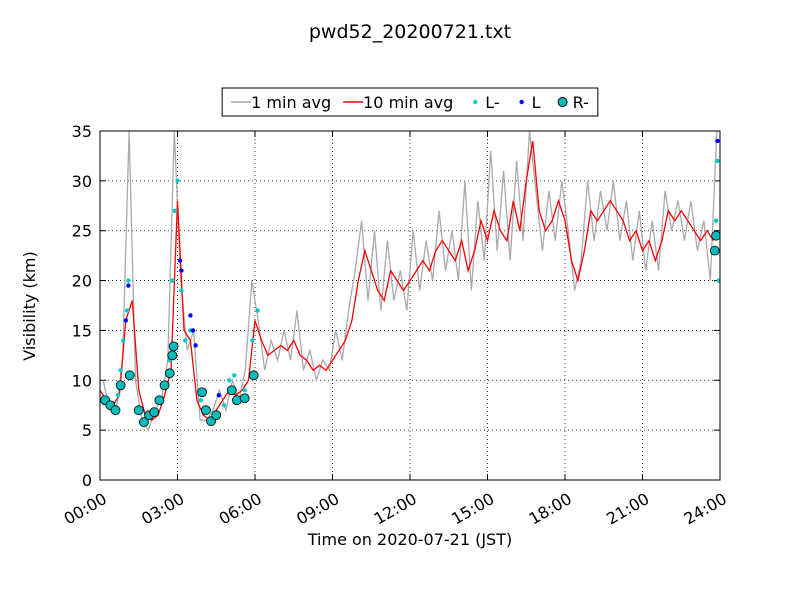  Describe the element at coordinates (536, 102) in the screenshot. I see `legend-label: L` at that location.